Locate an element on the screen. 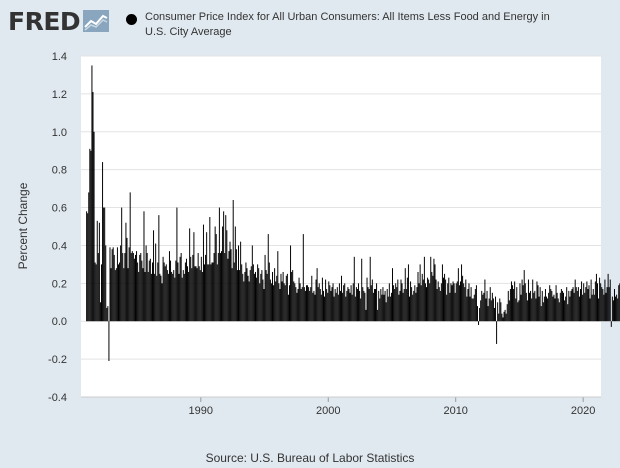  x-tick-label: 2000 is located at coordinates (328, 411).